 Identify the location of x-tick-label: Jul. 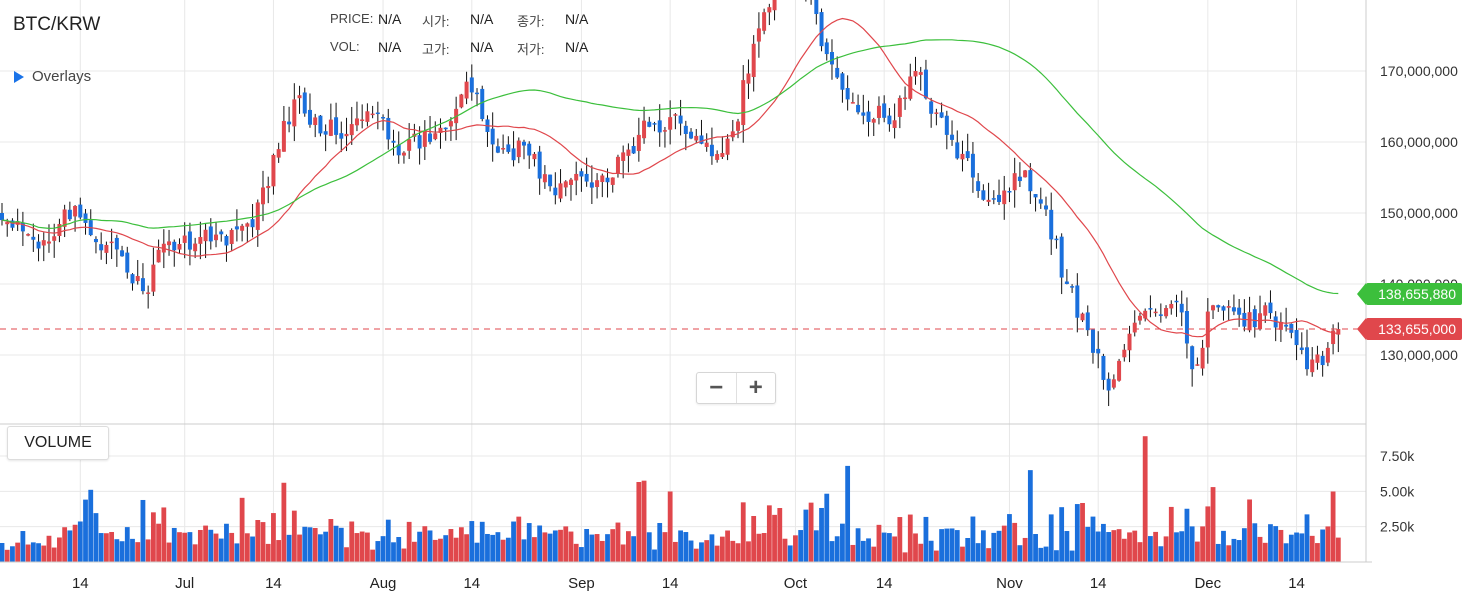
(184, 583).